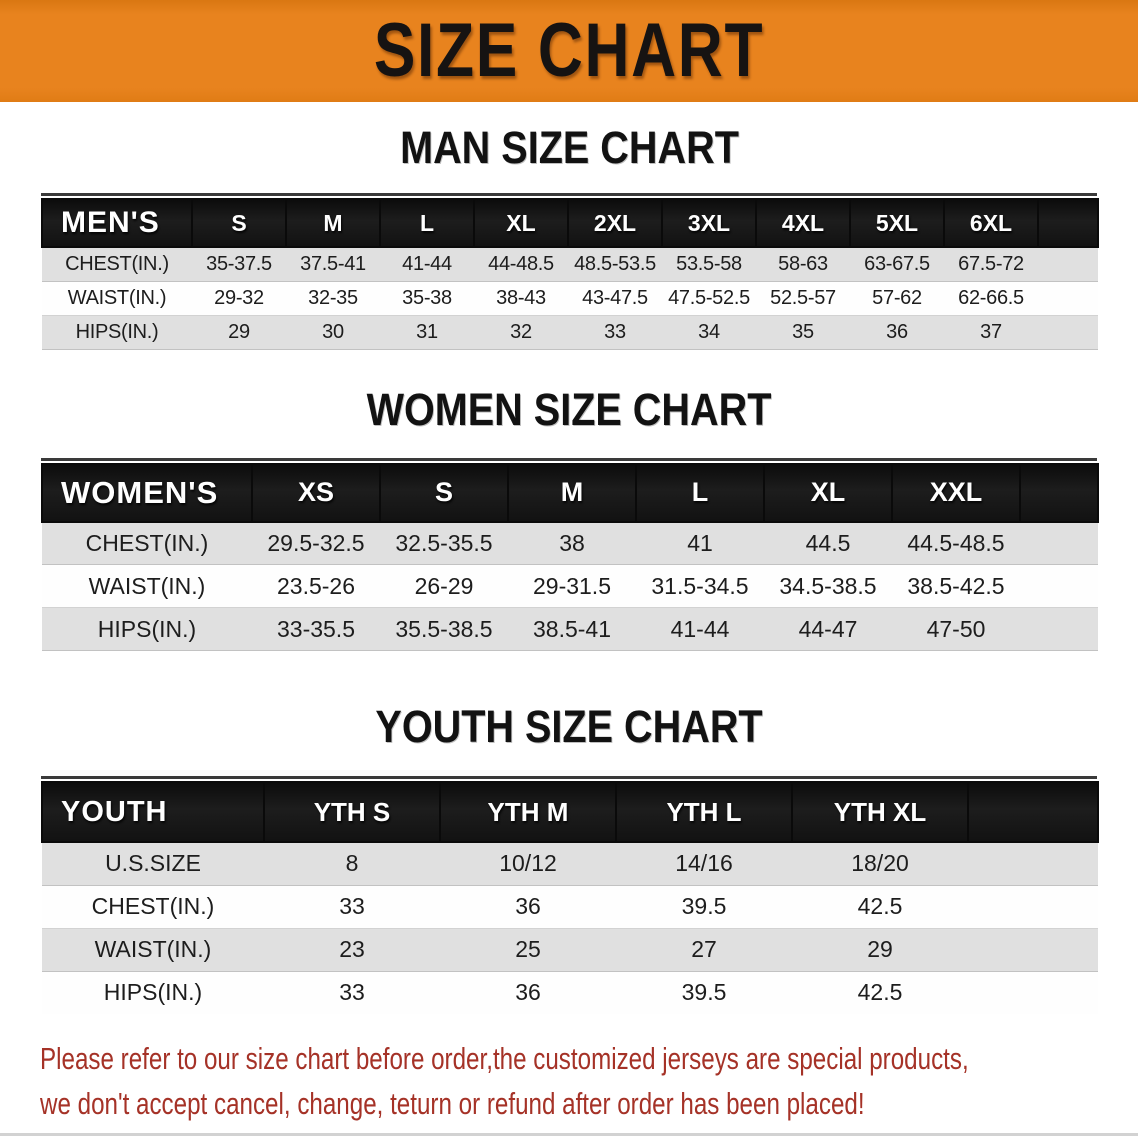 This screenshot has height=1136, width=1138. What do you see at coordinates (333, 223) in the screenshot?
I see `size-column-header: M` at bounding box center [333, 223].